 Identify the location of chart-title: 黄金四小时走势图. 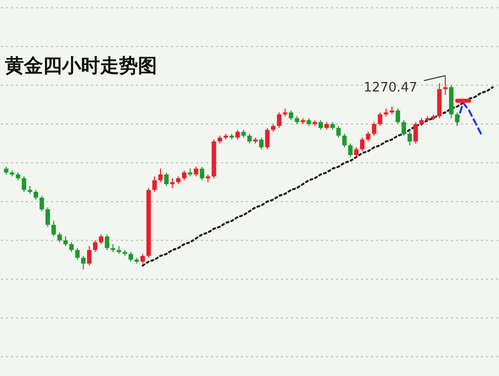
(80, 66).